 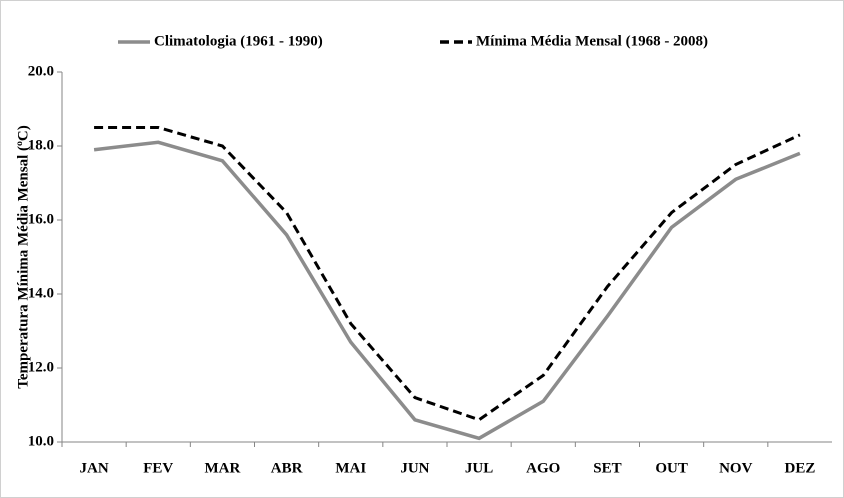 What do you see at coordinates (799, 468) in the screenshot?
I see `x-tick-label: DEZ` at bounding box center [799, 468].